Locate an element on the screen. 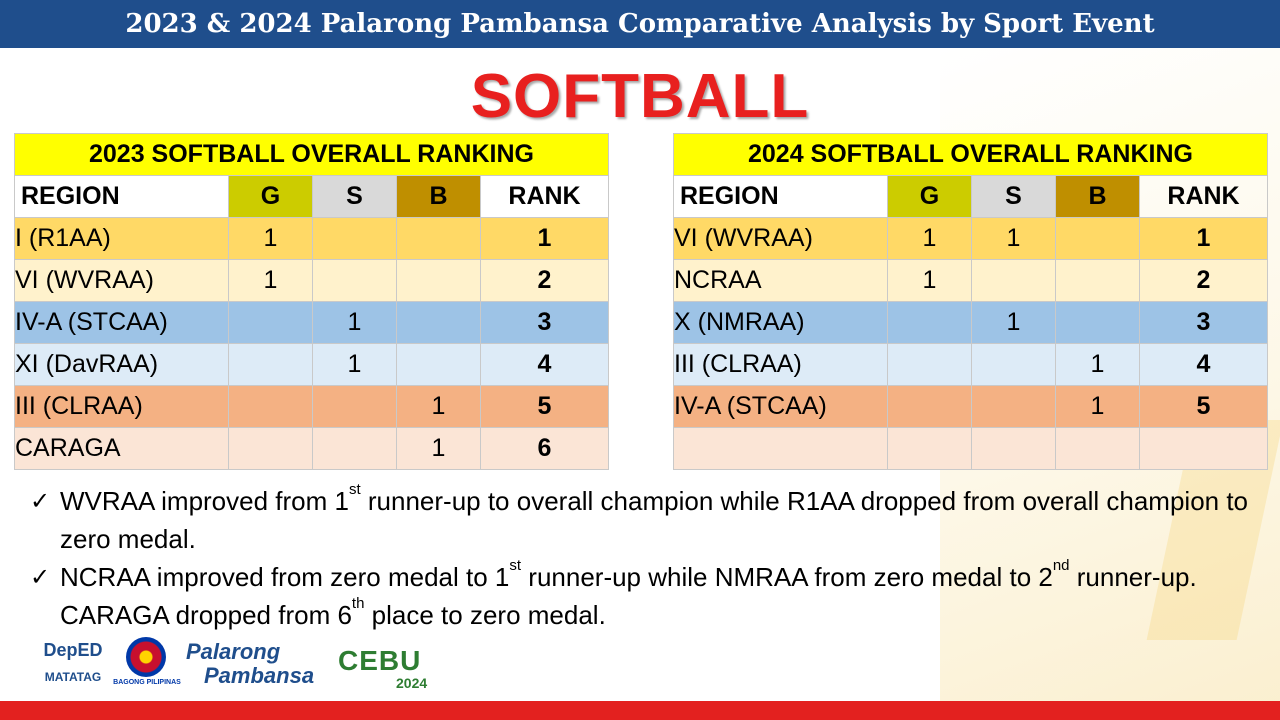 The width and height of the screenshot is (1280, 720). table-row: CARAGA 1 6 is located at coordinates (311, 448).